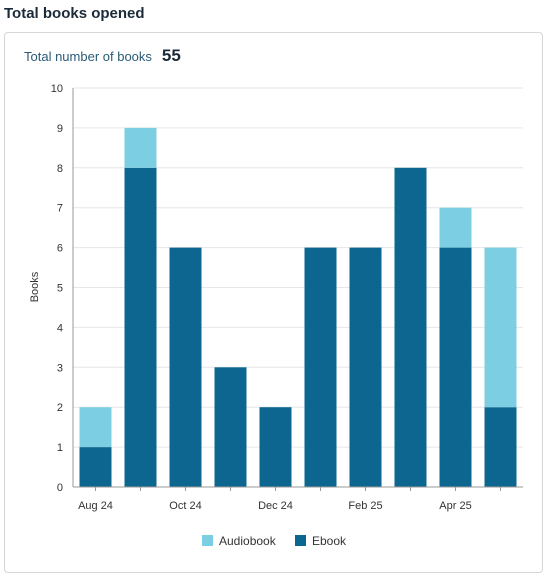  I want to click on x-tick-label: Feb 25, so click(365, 506).